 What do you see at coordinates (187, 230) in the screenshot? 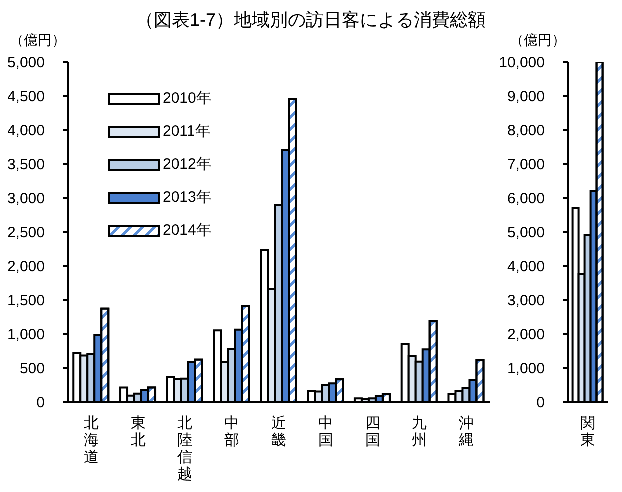
I see `legend-label: 2014年` at bounding box center [187, 230].